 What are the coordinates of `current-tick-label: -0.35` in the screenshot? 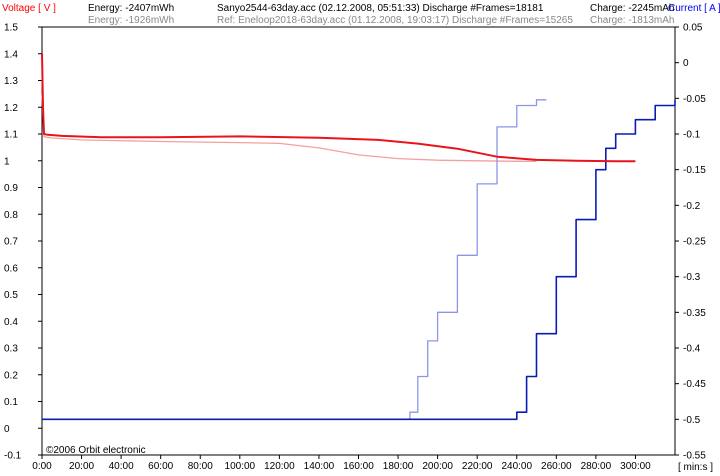 It's located at (694, 313).